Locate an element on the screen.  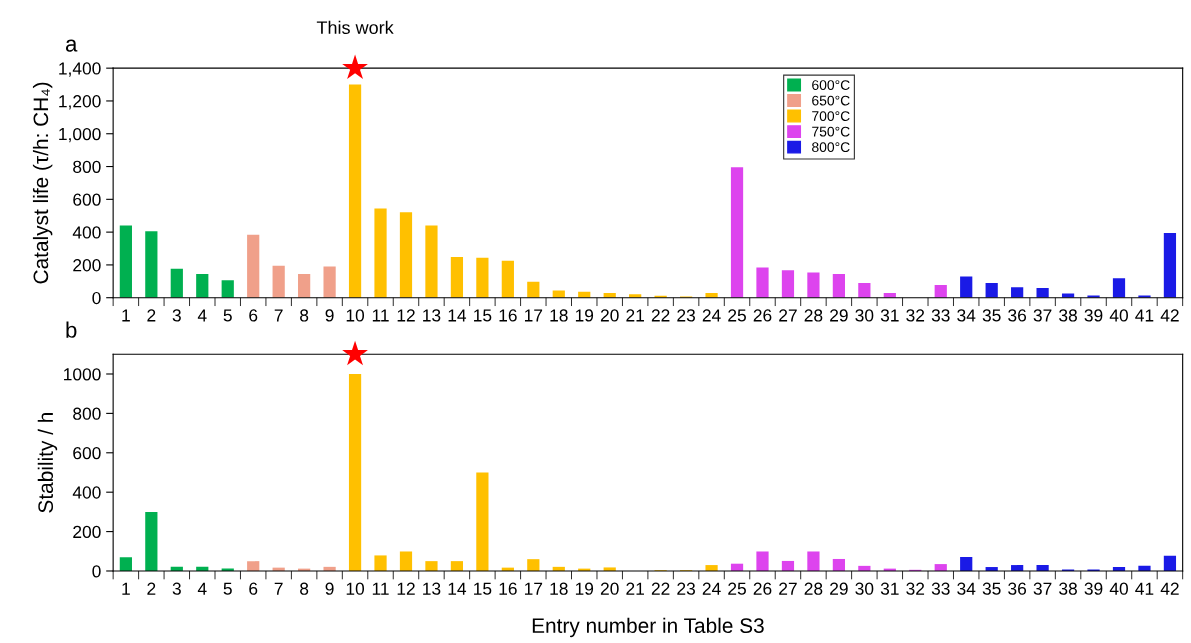
y-tick-label: 1,200 is located at coordinates (80, 102).